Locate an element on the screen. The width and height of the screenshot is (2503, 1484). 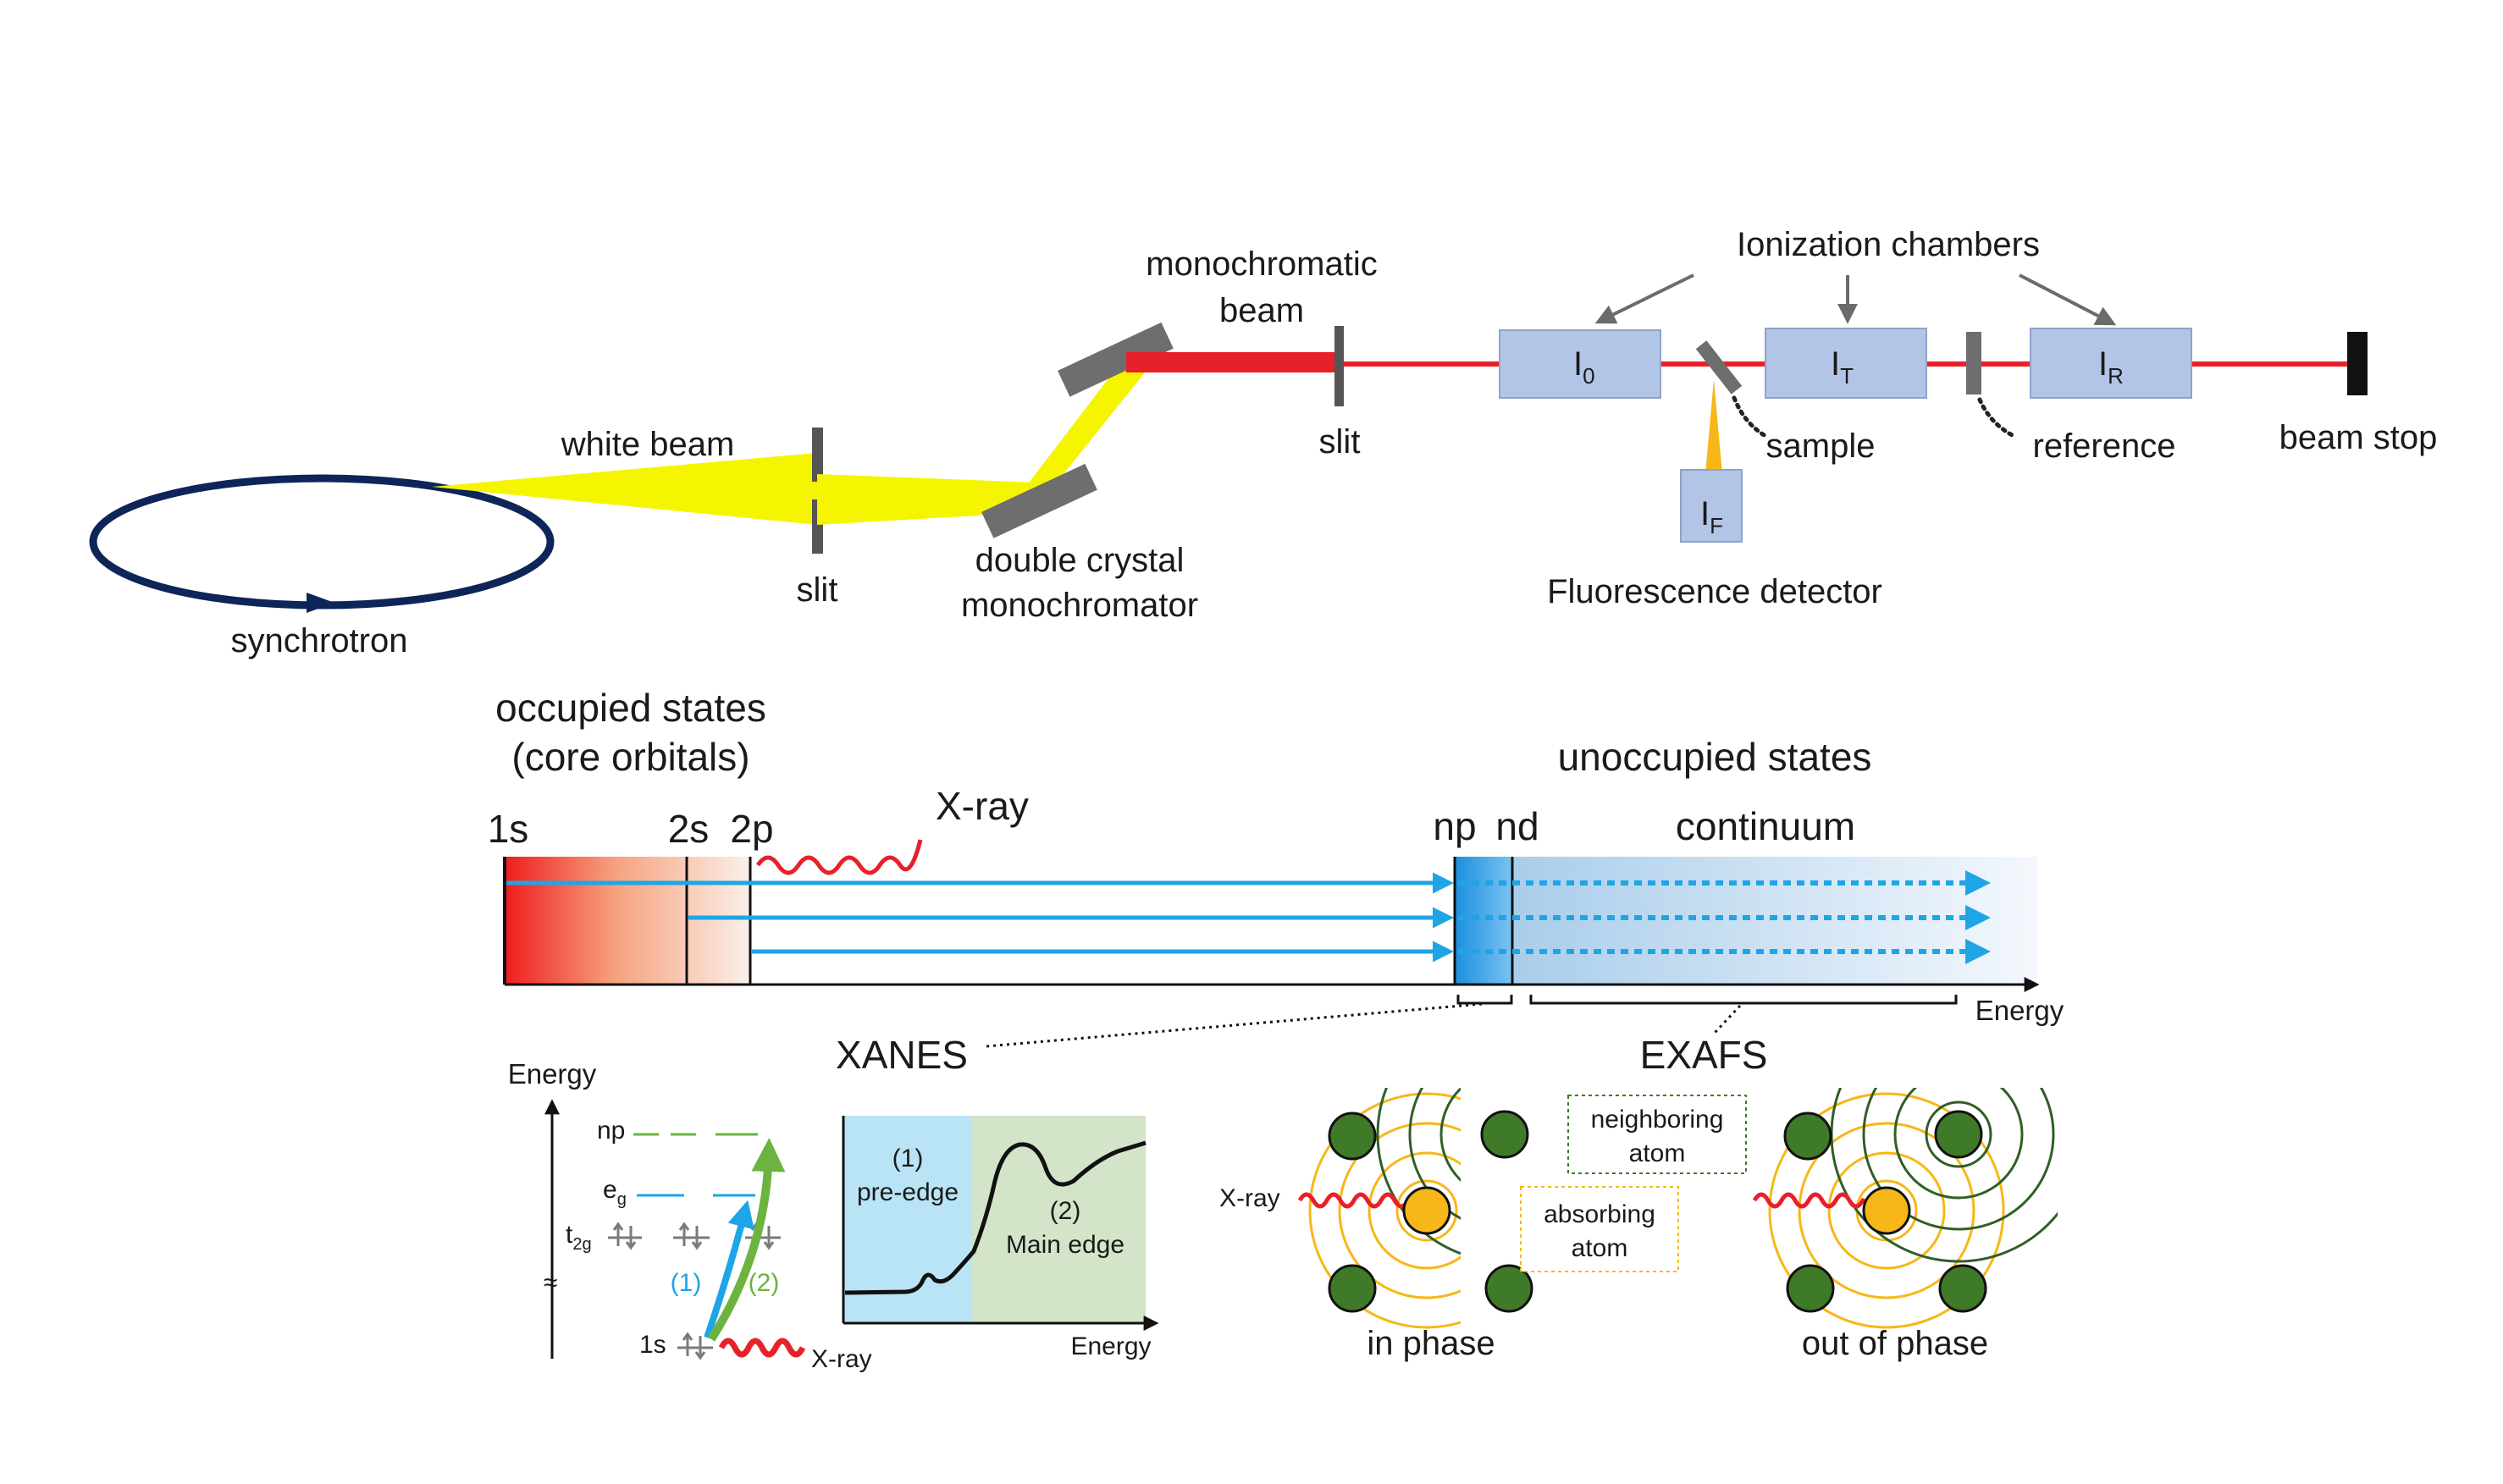
fluorescence-cone is located at coordinates (1714, 426).